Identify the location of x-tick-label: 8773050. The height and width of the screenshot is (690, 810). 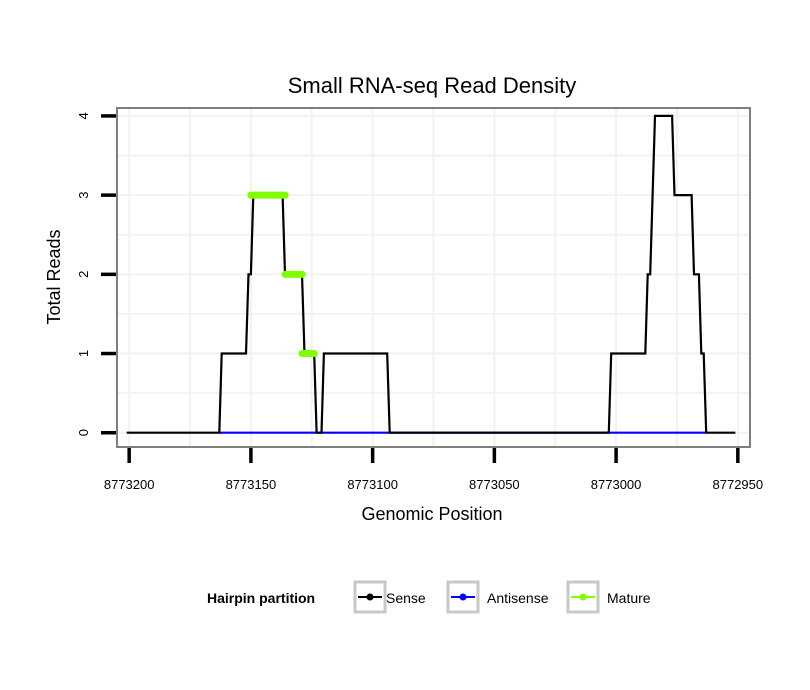
(494, 484).